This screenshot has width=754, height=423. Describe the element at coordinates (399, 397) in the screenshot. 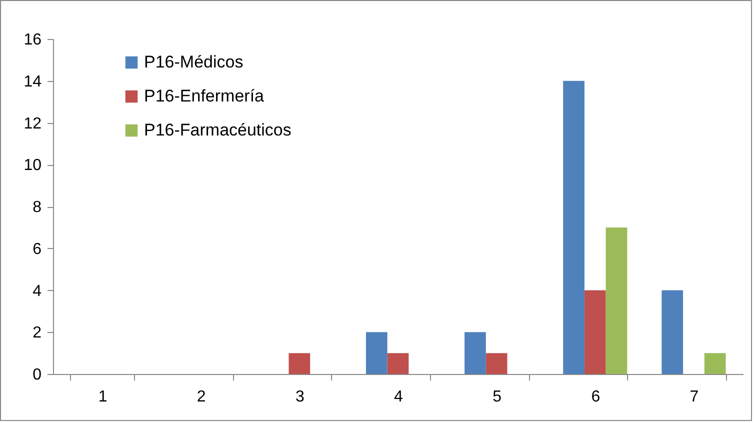

I see `x-tick-label: 4` at that location.